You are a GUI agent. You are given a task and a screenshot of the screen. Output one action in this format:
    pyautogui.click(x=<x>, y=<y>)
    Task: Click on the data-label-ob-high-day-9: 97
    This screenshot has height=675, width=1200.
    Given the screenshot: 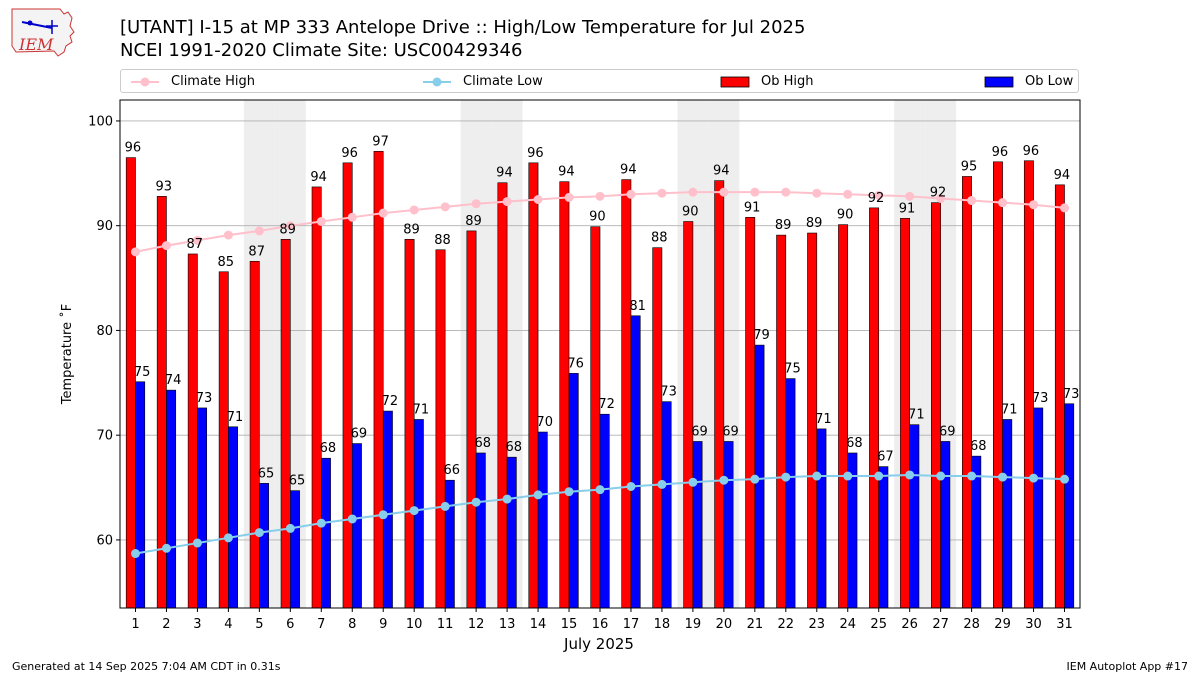 What is the action you would take?
    pyautogui.click(x=380, y=141)
    